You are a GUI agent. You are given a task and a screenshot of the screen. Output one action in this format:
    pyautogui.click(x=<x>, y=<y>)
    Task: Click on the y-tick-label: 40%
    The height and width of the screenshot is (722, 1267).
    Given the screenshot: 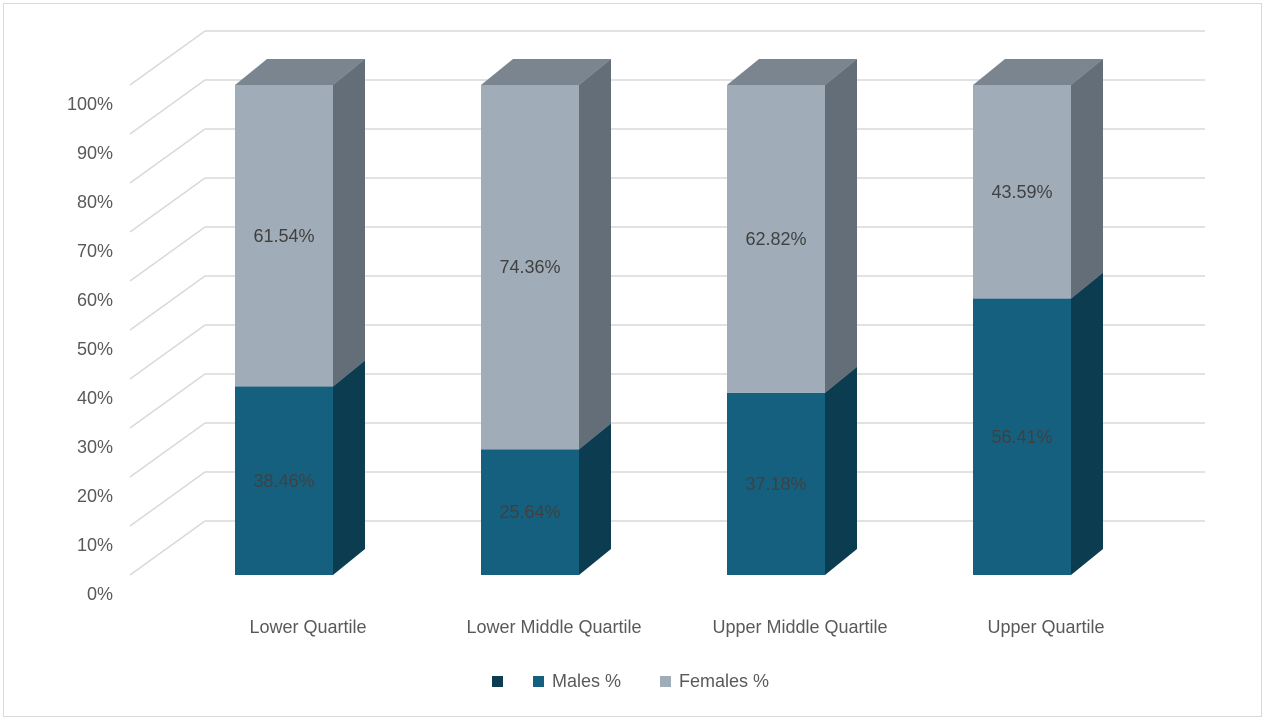 What is the action you would take?
    pyautogui.click(x=95, y=398)
    